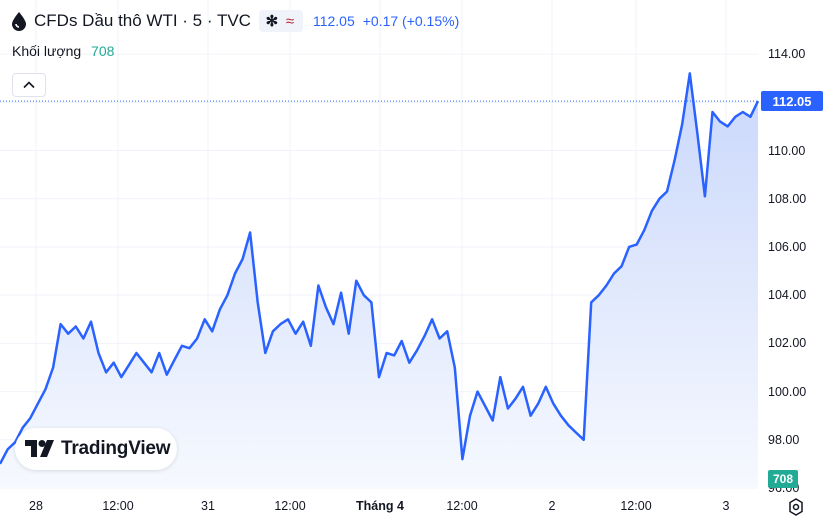 This screenshot has width=830, height=523. What do you see at coordinates (783, 479) in the screenshot?
I see `volume-tag: 708` at bounding box center [783, 479].